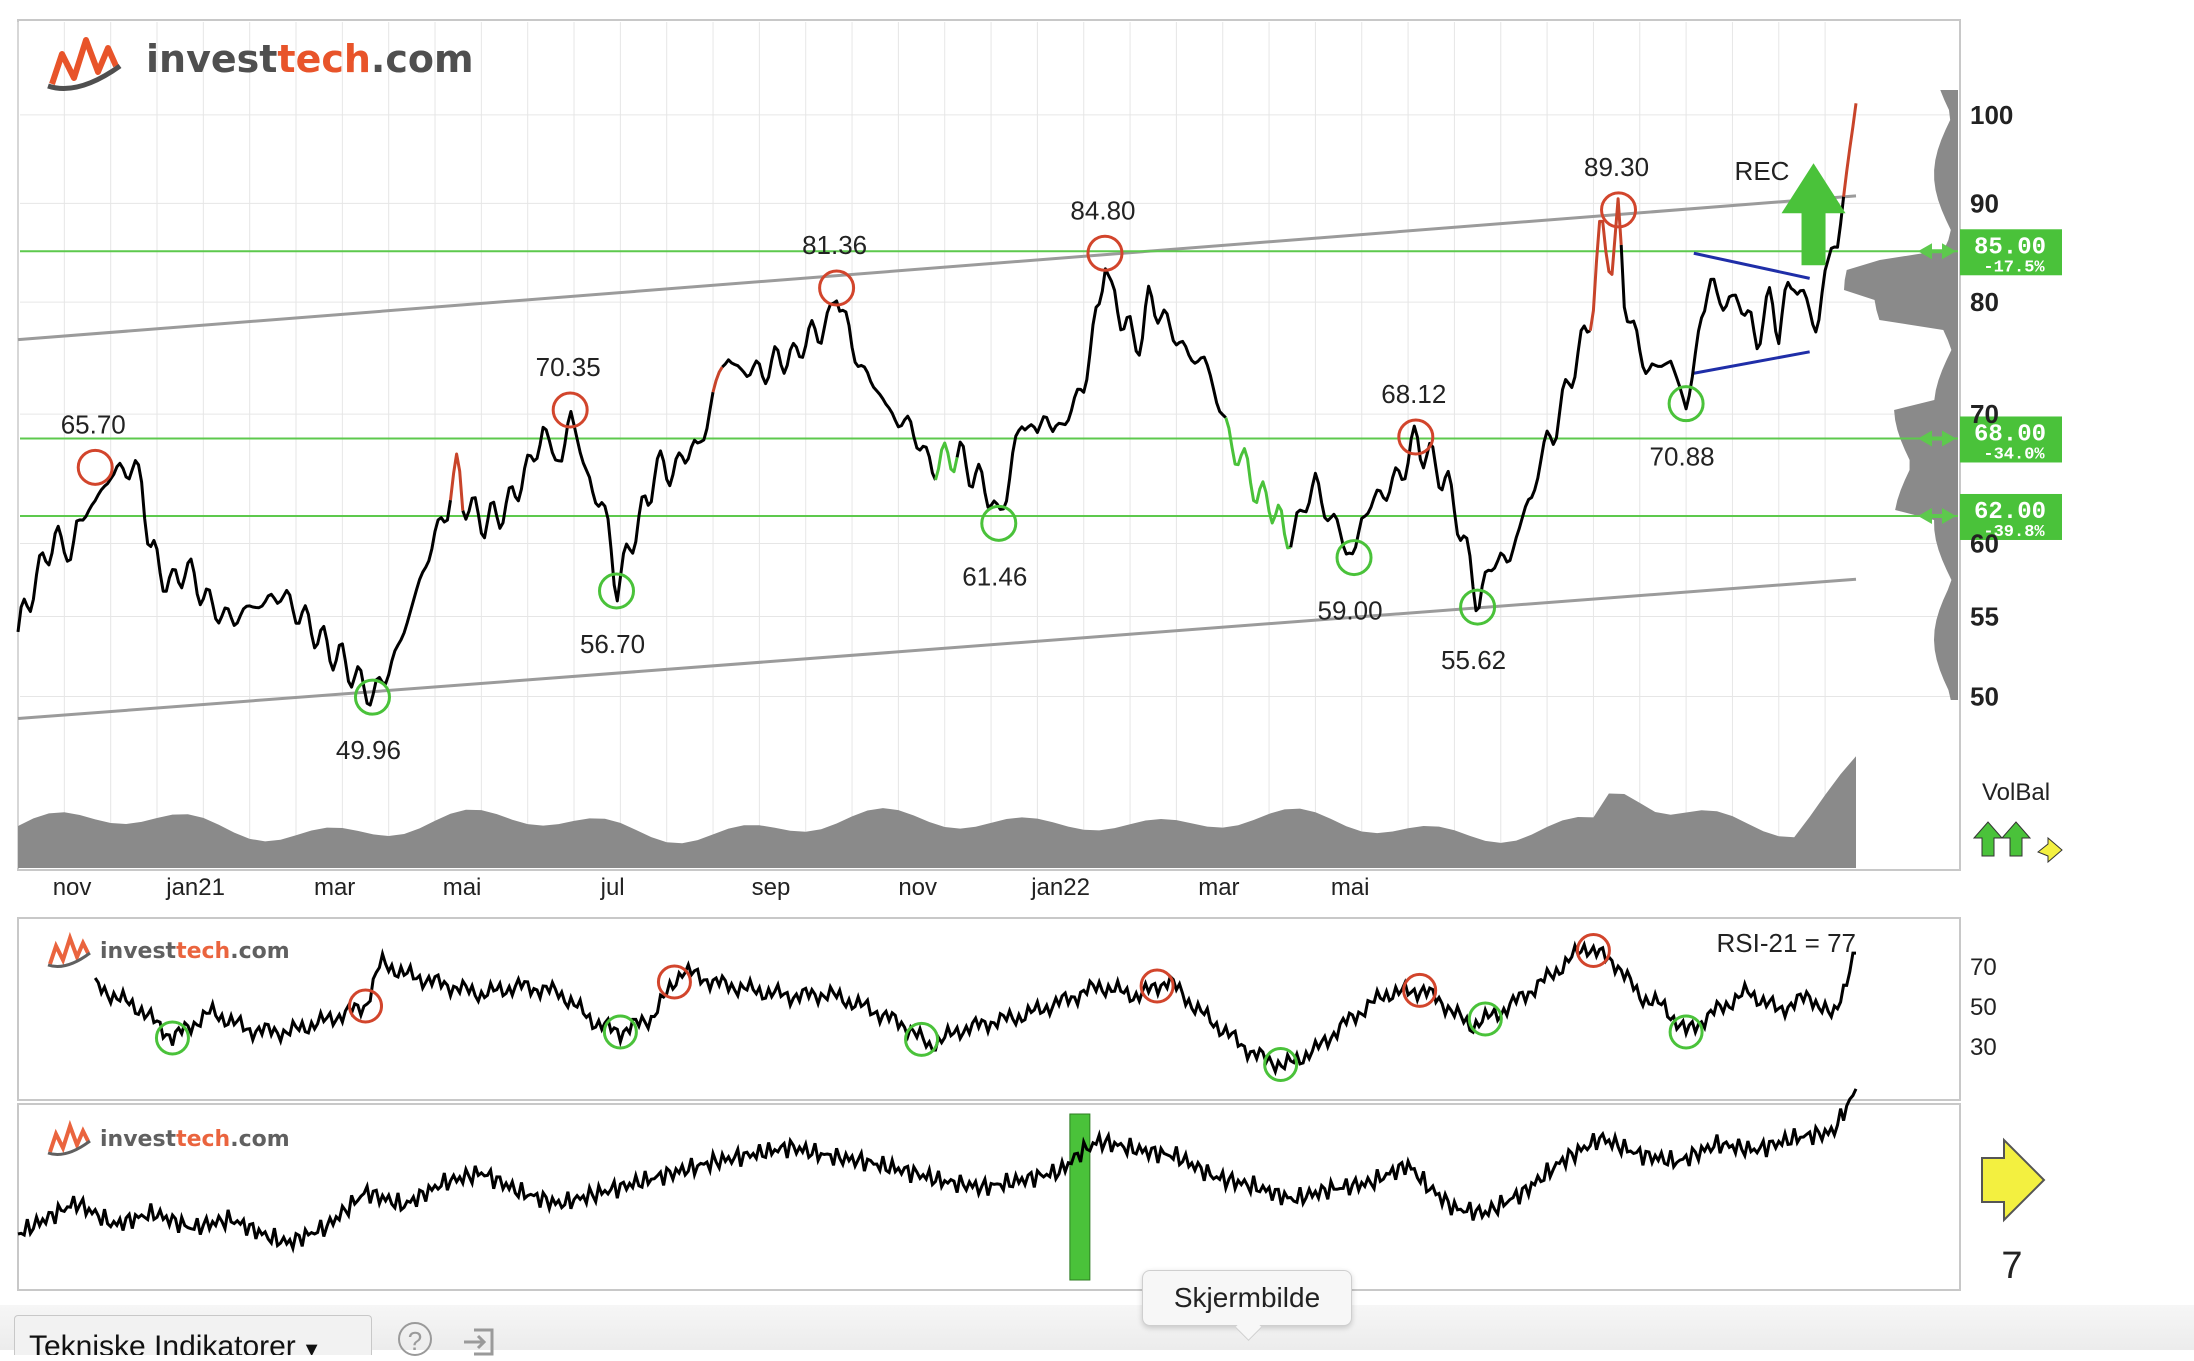 This screenshot has width=2194, height=1361. I want to click on indicator-line, so click(937, 1171).